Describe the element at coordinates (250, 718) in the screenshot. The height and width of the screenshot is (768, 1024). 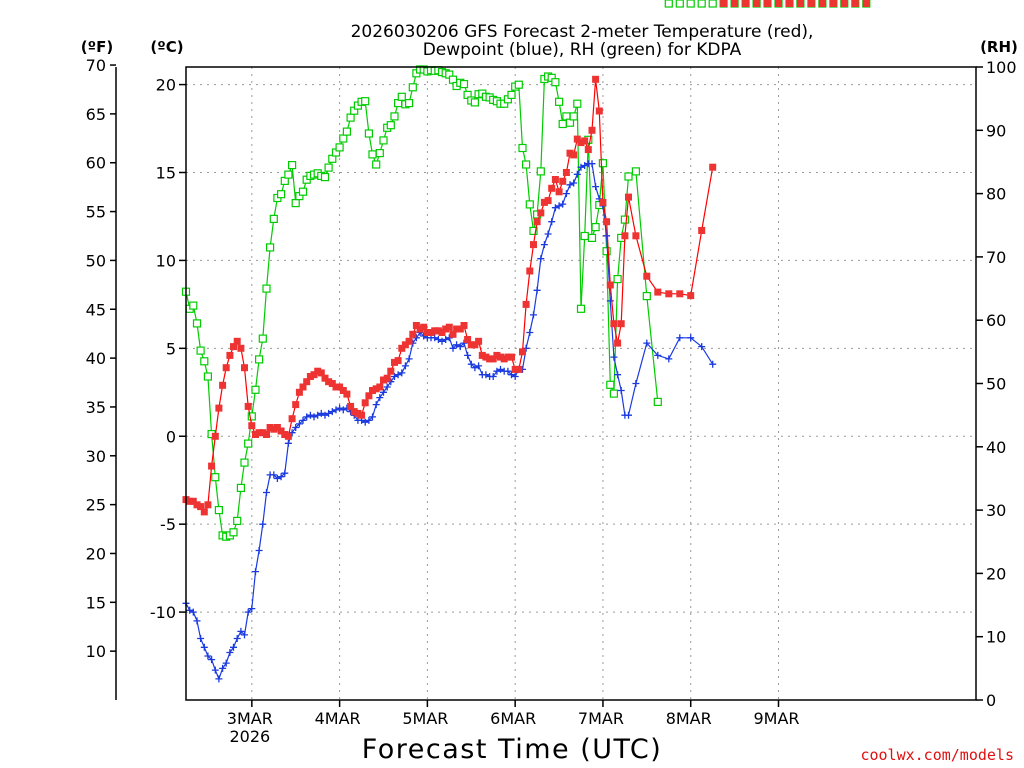
I see `time-tick-label: 3MAR` at that location.